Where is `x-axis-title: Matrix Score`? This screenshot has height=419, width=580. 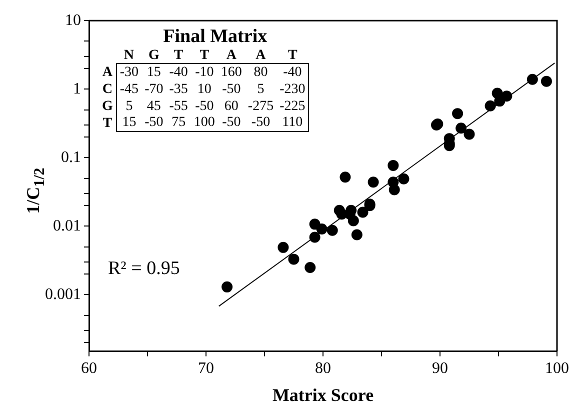
x-axis-title: Matrix Score is located at coordinates (323, 394).